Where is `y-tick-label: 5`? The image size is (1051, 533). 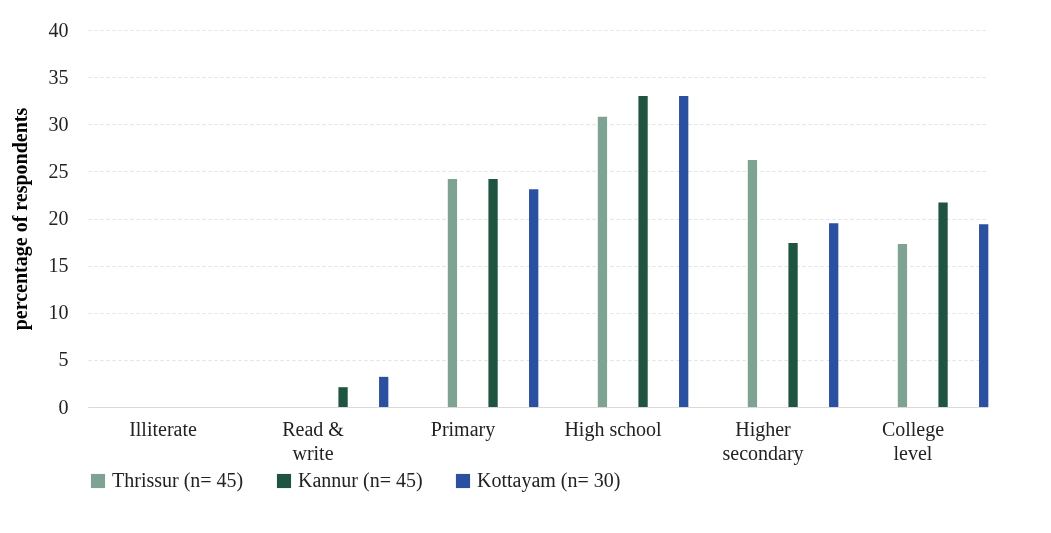 y-tick-label: 5 is located at coordinates (63, 359).